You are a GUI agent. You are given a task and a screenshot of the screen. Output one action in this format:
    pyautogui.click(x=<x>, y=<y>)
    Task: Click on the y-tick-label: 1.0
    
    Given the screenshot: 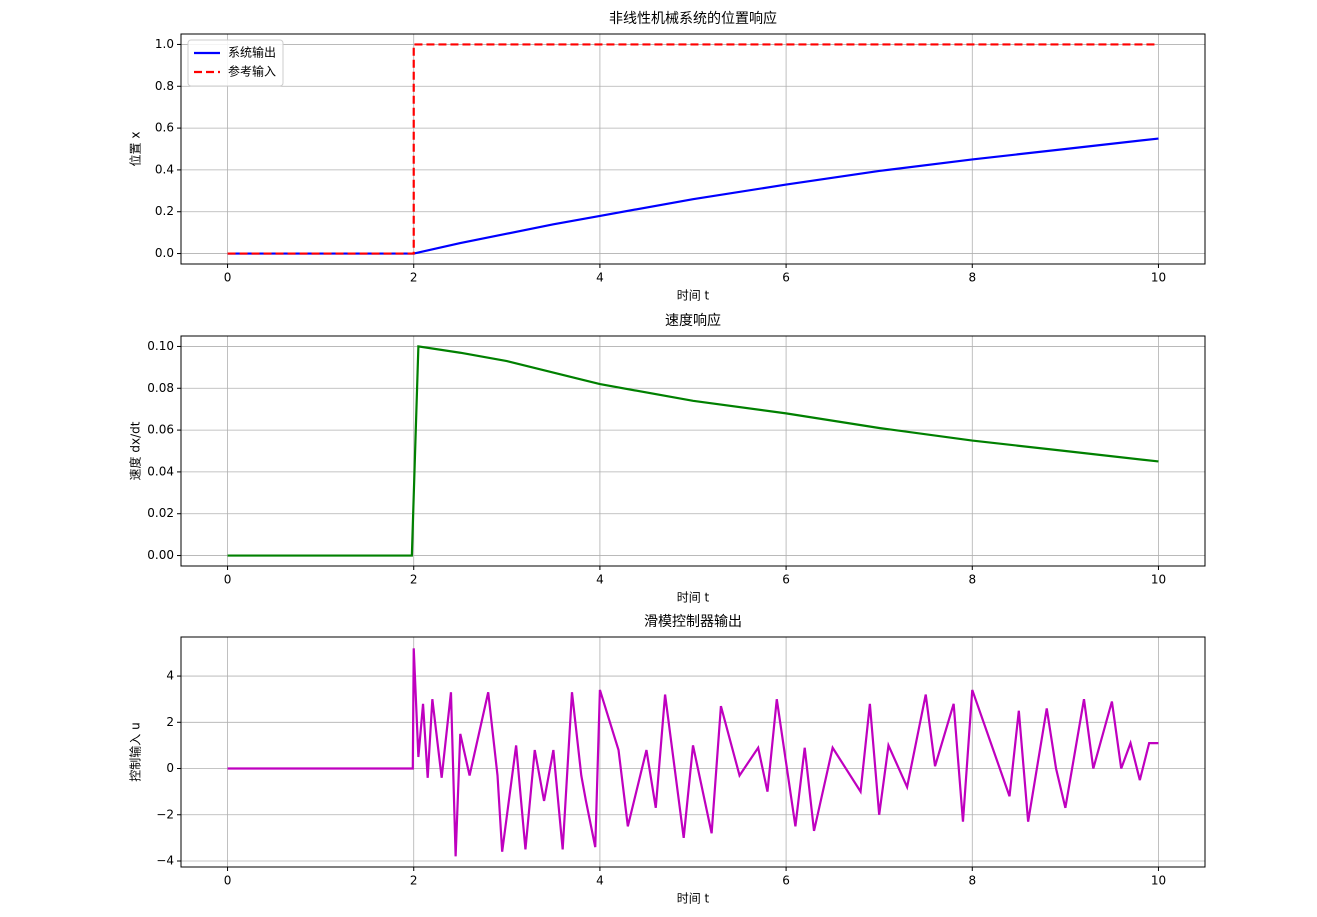 What is the action you would take?
    pyautogui.click(x=164, y=44)
    